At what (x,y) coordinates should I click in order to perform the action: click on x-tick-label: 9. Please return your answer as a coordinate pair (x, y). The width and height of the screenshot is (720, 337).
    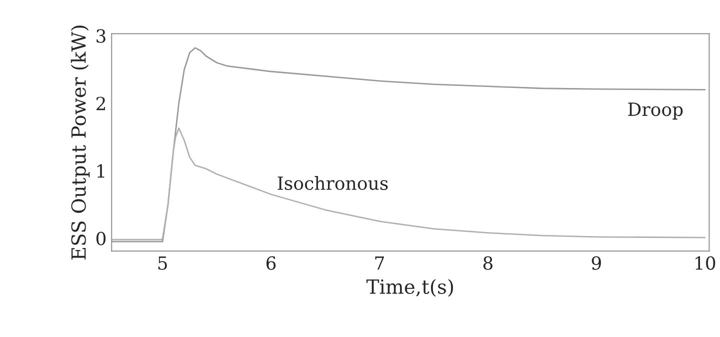
    Looking at the image, I should click on (596, 263).